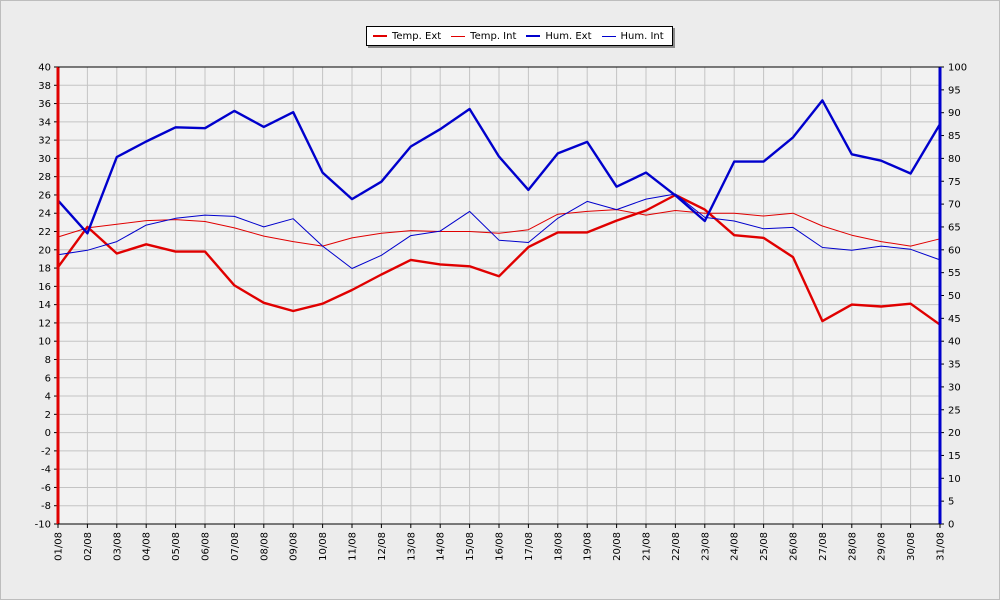  I want to click on x-tick-label: 08/08, so click(264, 546).